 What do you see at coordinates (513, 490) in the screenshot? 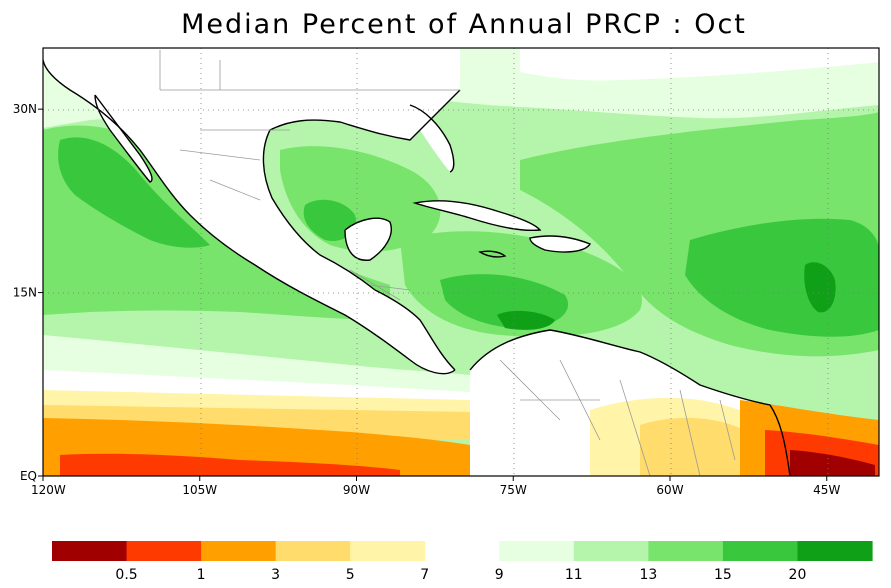
I see `lon-tick-label: 75W` at bounding box center [513, 490].